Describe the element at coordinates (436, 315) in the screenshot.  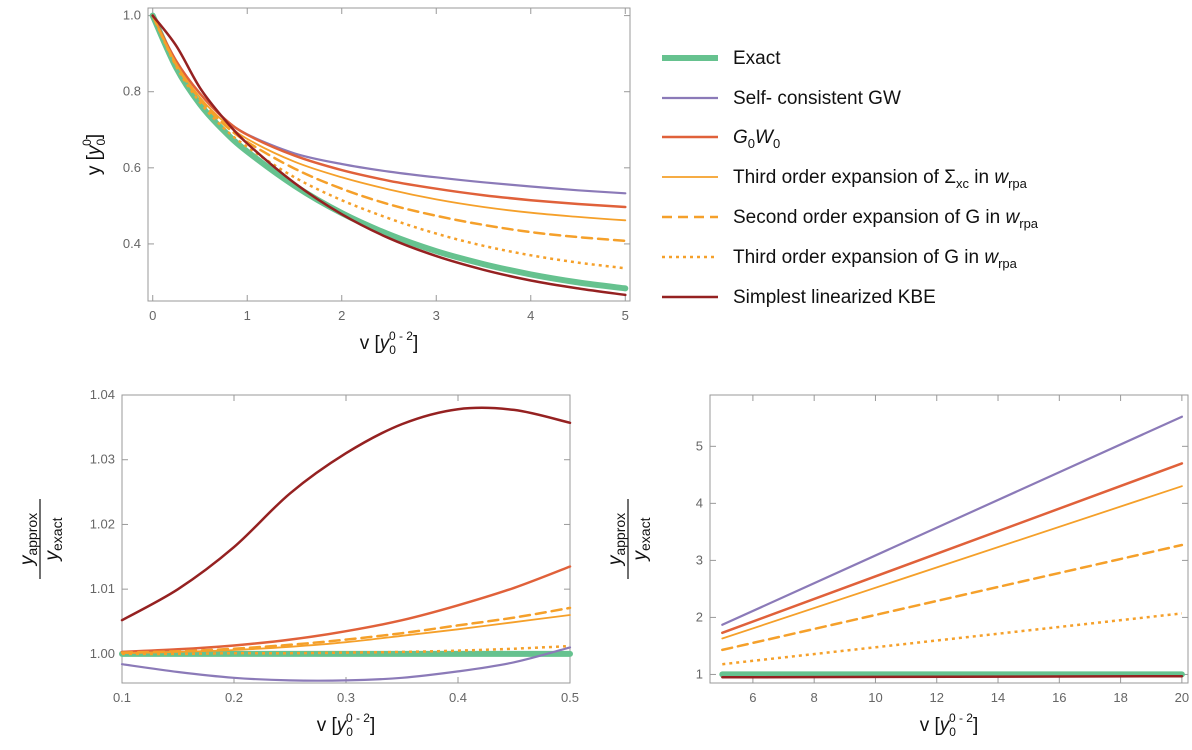
I see `x-tick-label: 3` at that location.